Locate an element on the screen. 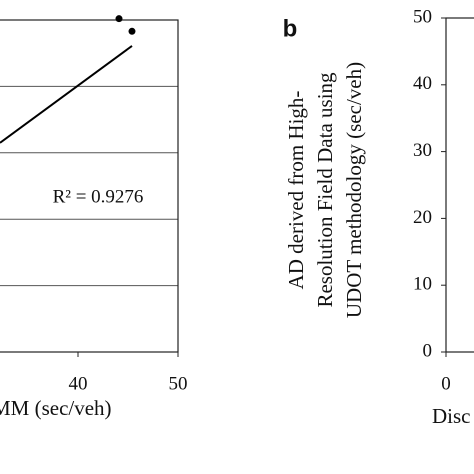 This screenshot has width=474, height=474. y-axis-label: UDOT methodology (sec/veh) is located at coordinates (354, 190).